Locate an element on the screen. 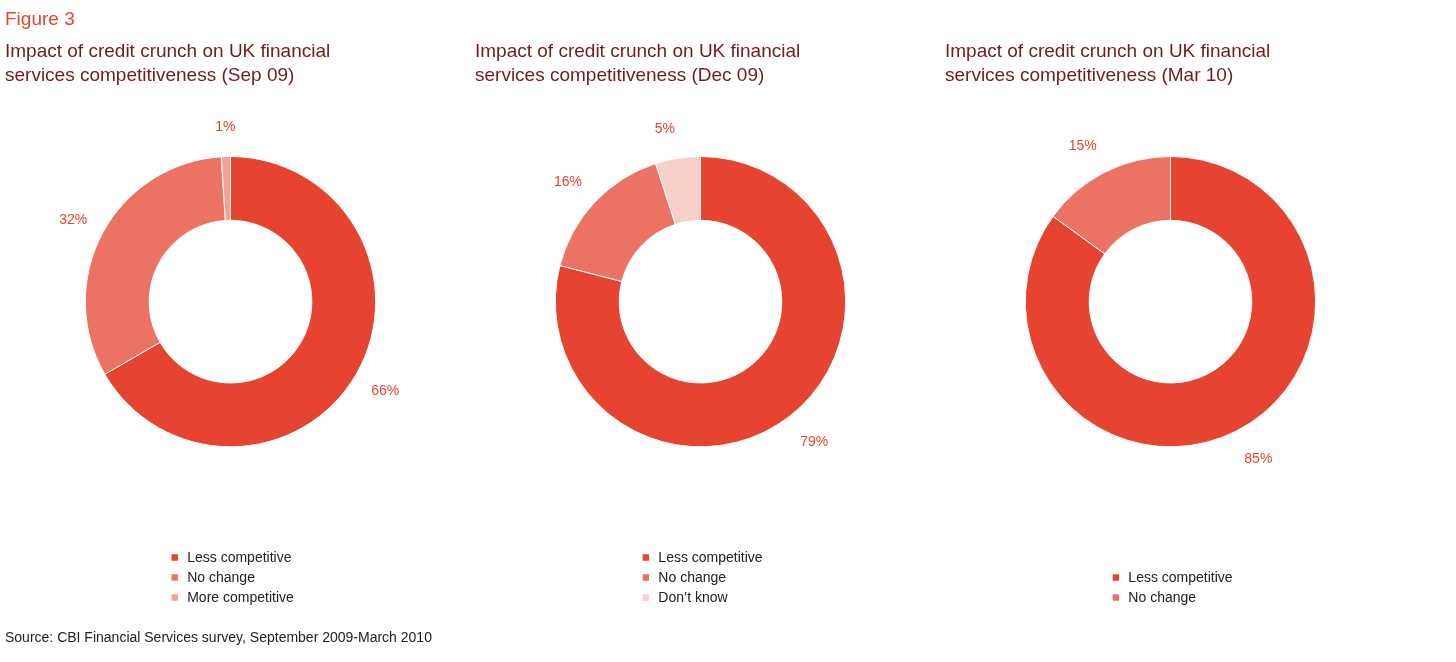  data-label: 32% is located at coordinates (73, 218).